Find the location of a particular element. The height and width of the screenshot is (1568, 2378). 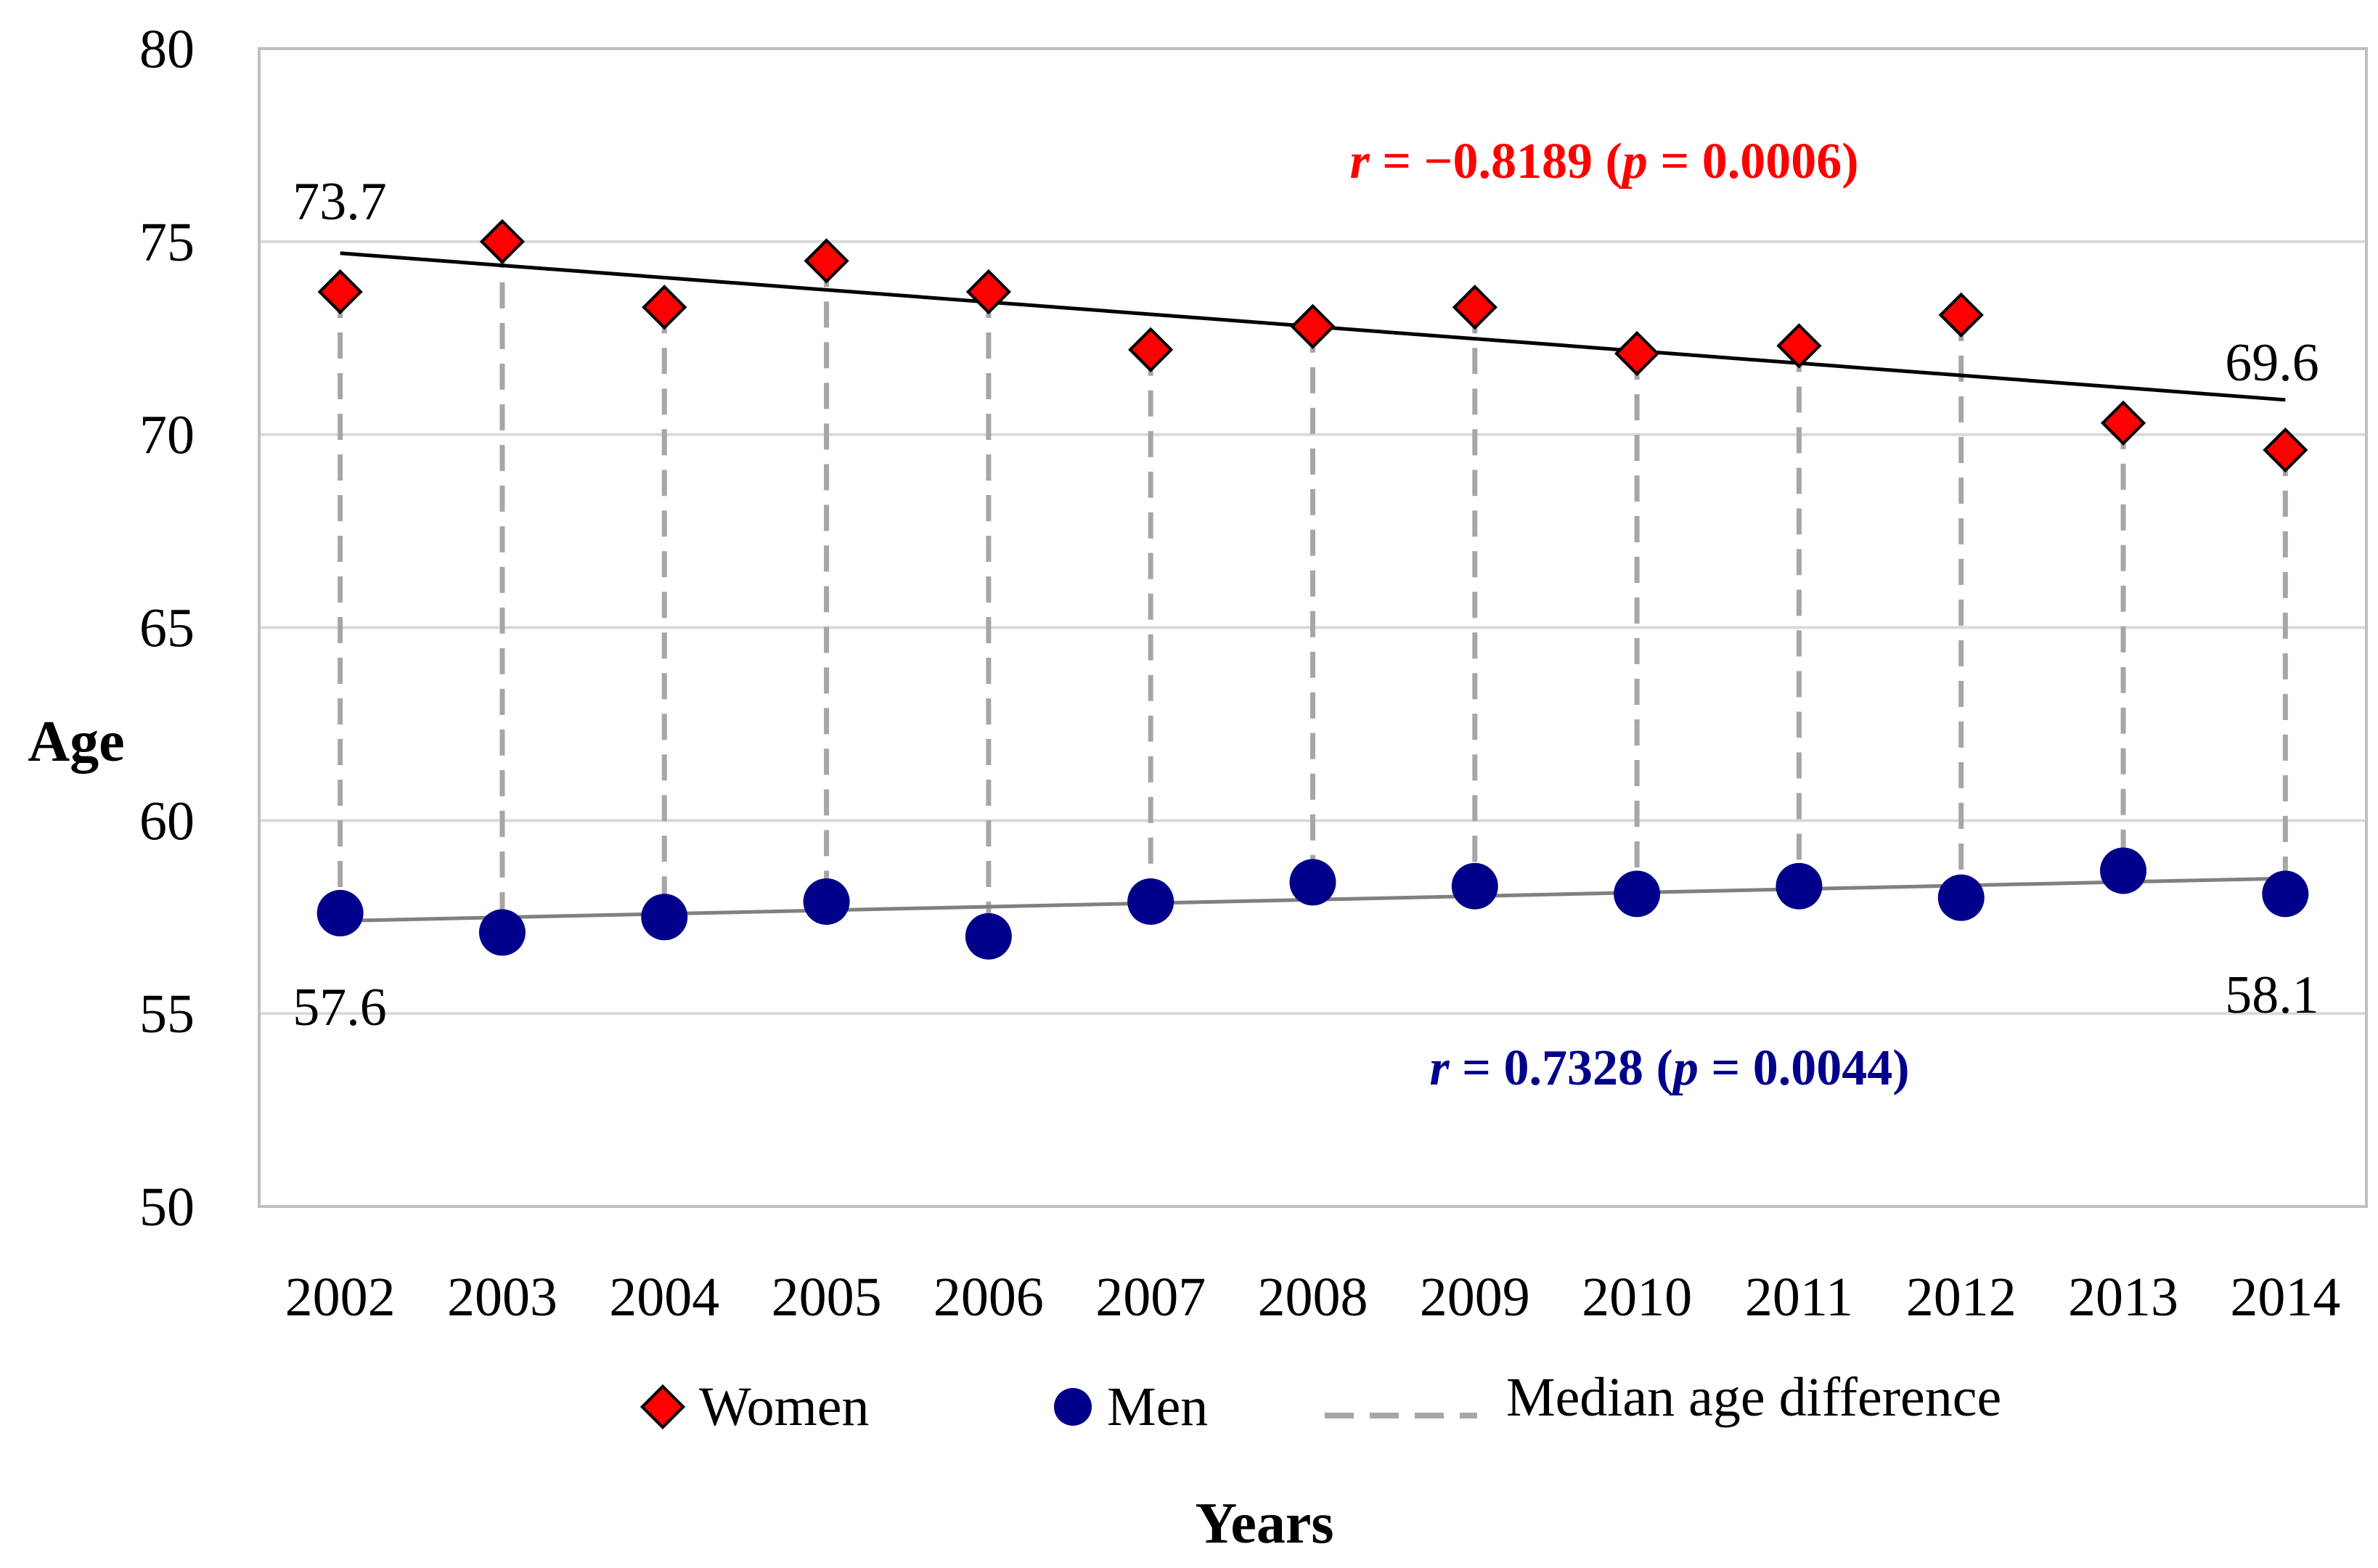

legend-women-marker is located at coordinates (663, 1407).